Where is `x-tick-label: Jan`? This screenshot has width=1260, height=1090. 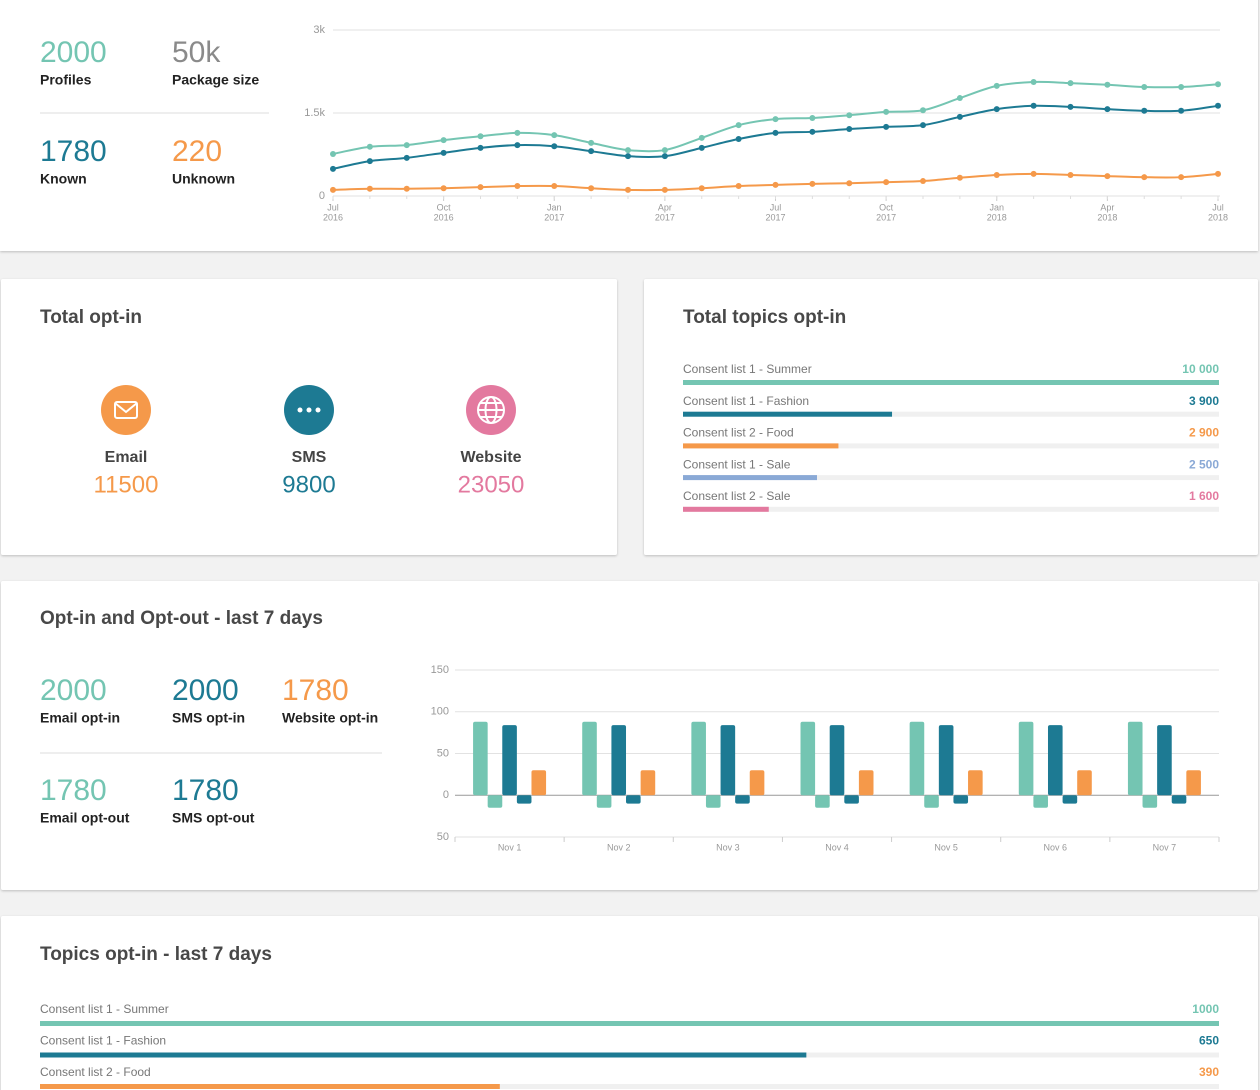 x-tick-label: Jan is located at coordinates (996, 207).